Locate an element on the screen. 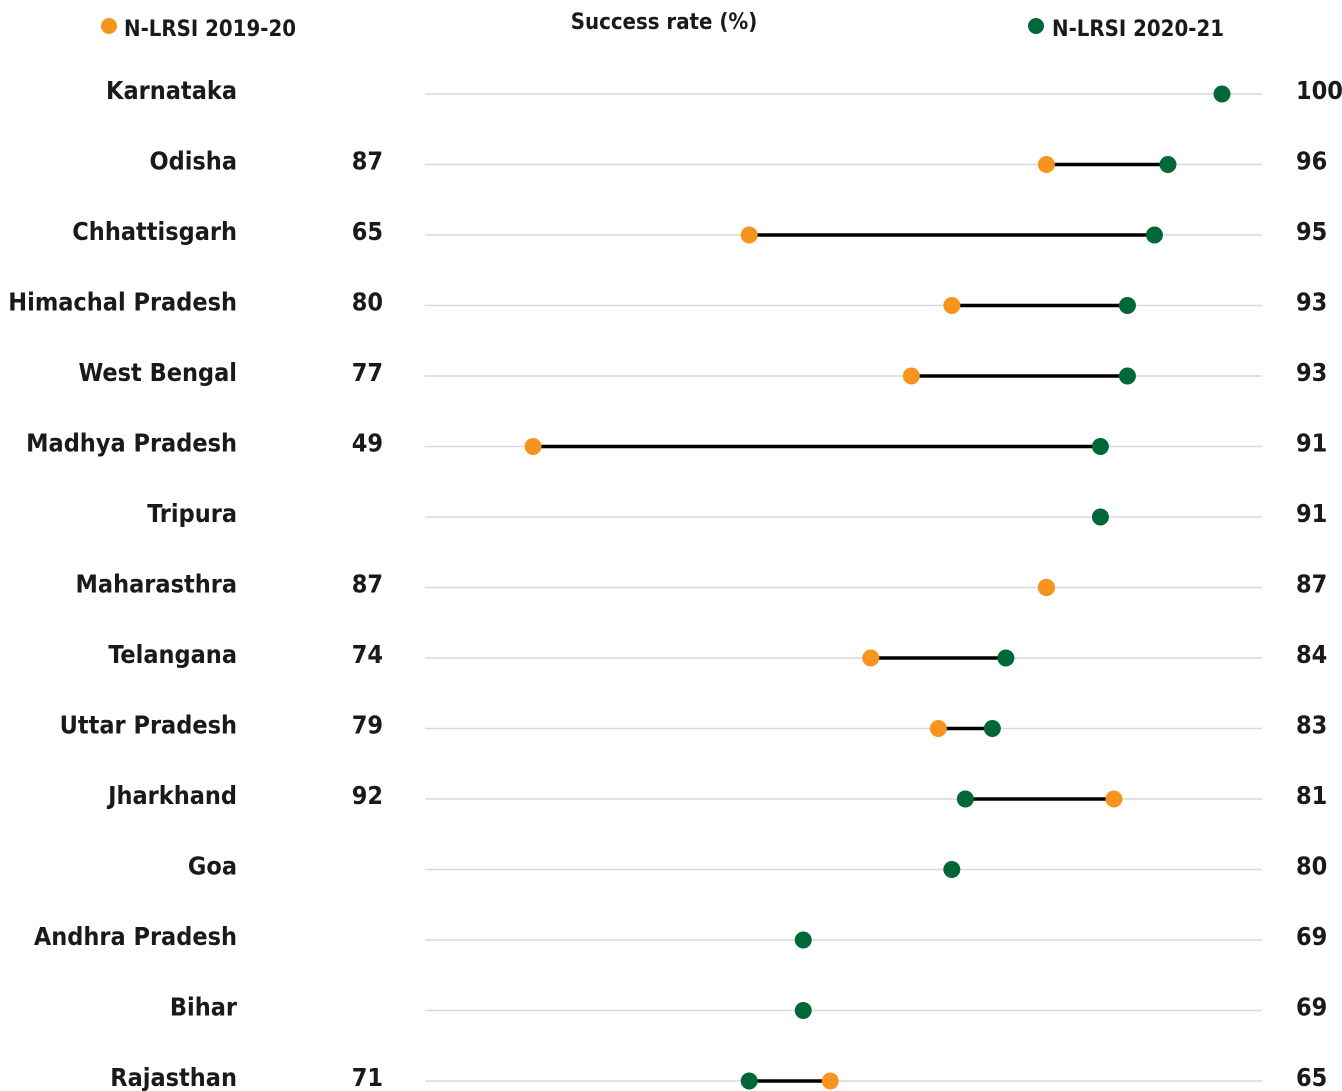 The image size is (1342, 1091). value-label-2020-21-tripura: 91 is located at coordinates (1311, 513).